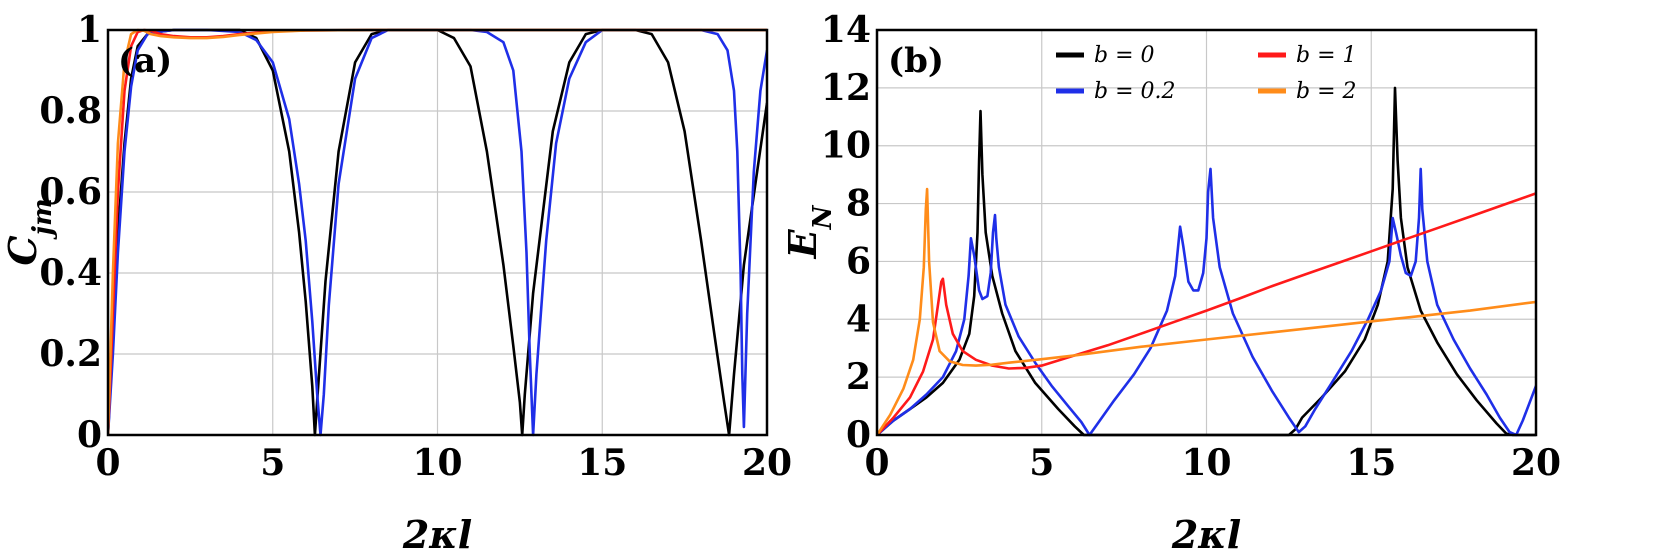 Image resolution: width=1661 pixels, height=559 pixels. Describe the element at coordinates (1206, 73) in the screenshot. I see `panel-b-legend: b = 0 b = 0.2 b = 1 b = 2` at that location.